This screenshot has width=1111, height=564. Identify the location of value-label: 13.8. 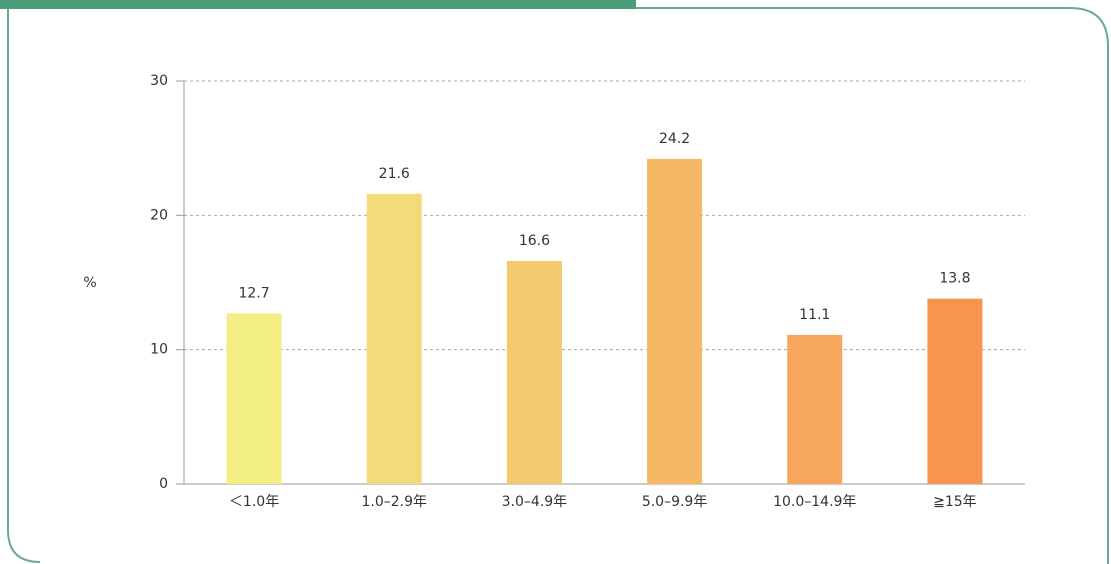
(954, 279).